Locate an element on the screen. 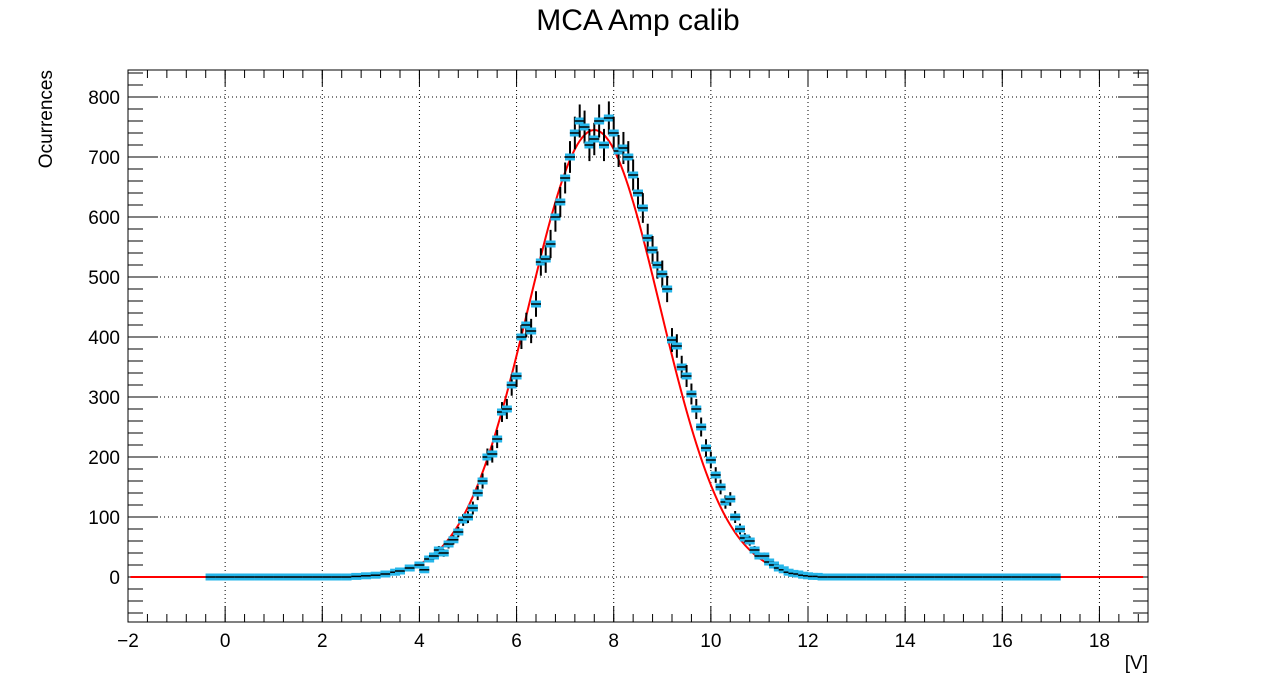 This screenshot has height=692, width=1276. x-axis-title: [V] is located at coordinates (1136, 663).